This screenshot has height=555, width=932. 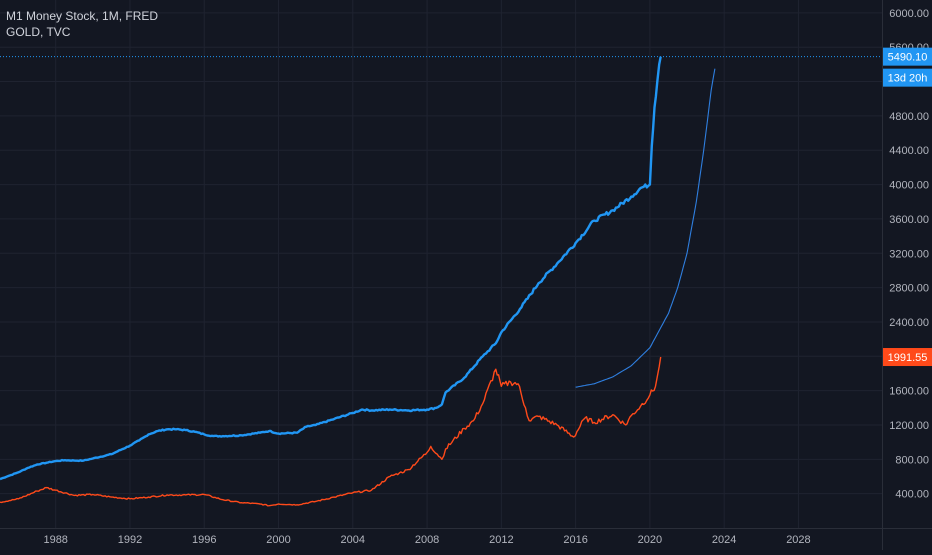 I want to click on legend-gold: GOLD, TVC, so click(x=38, y=32).